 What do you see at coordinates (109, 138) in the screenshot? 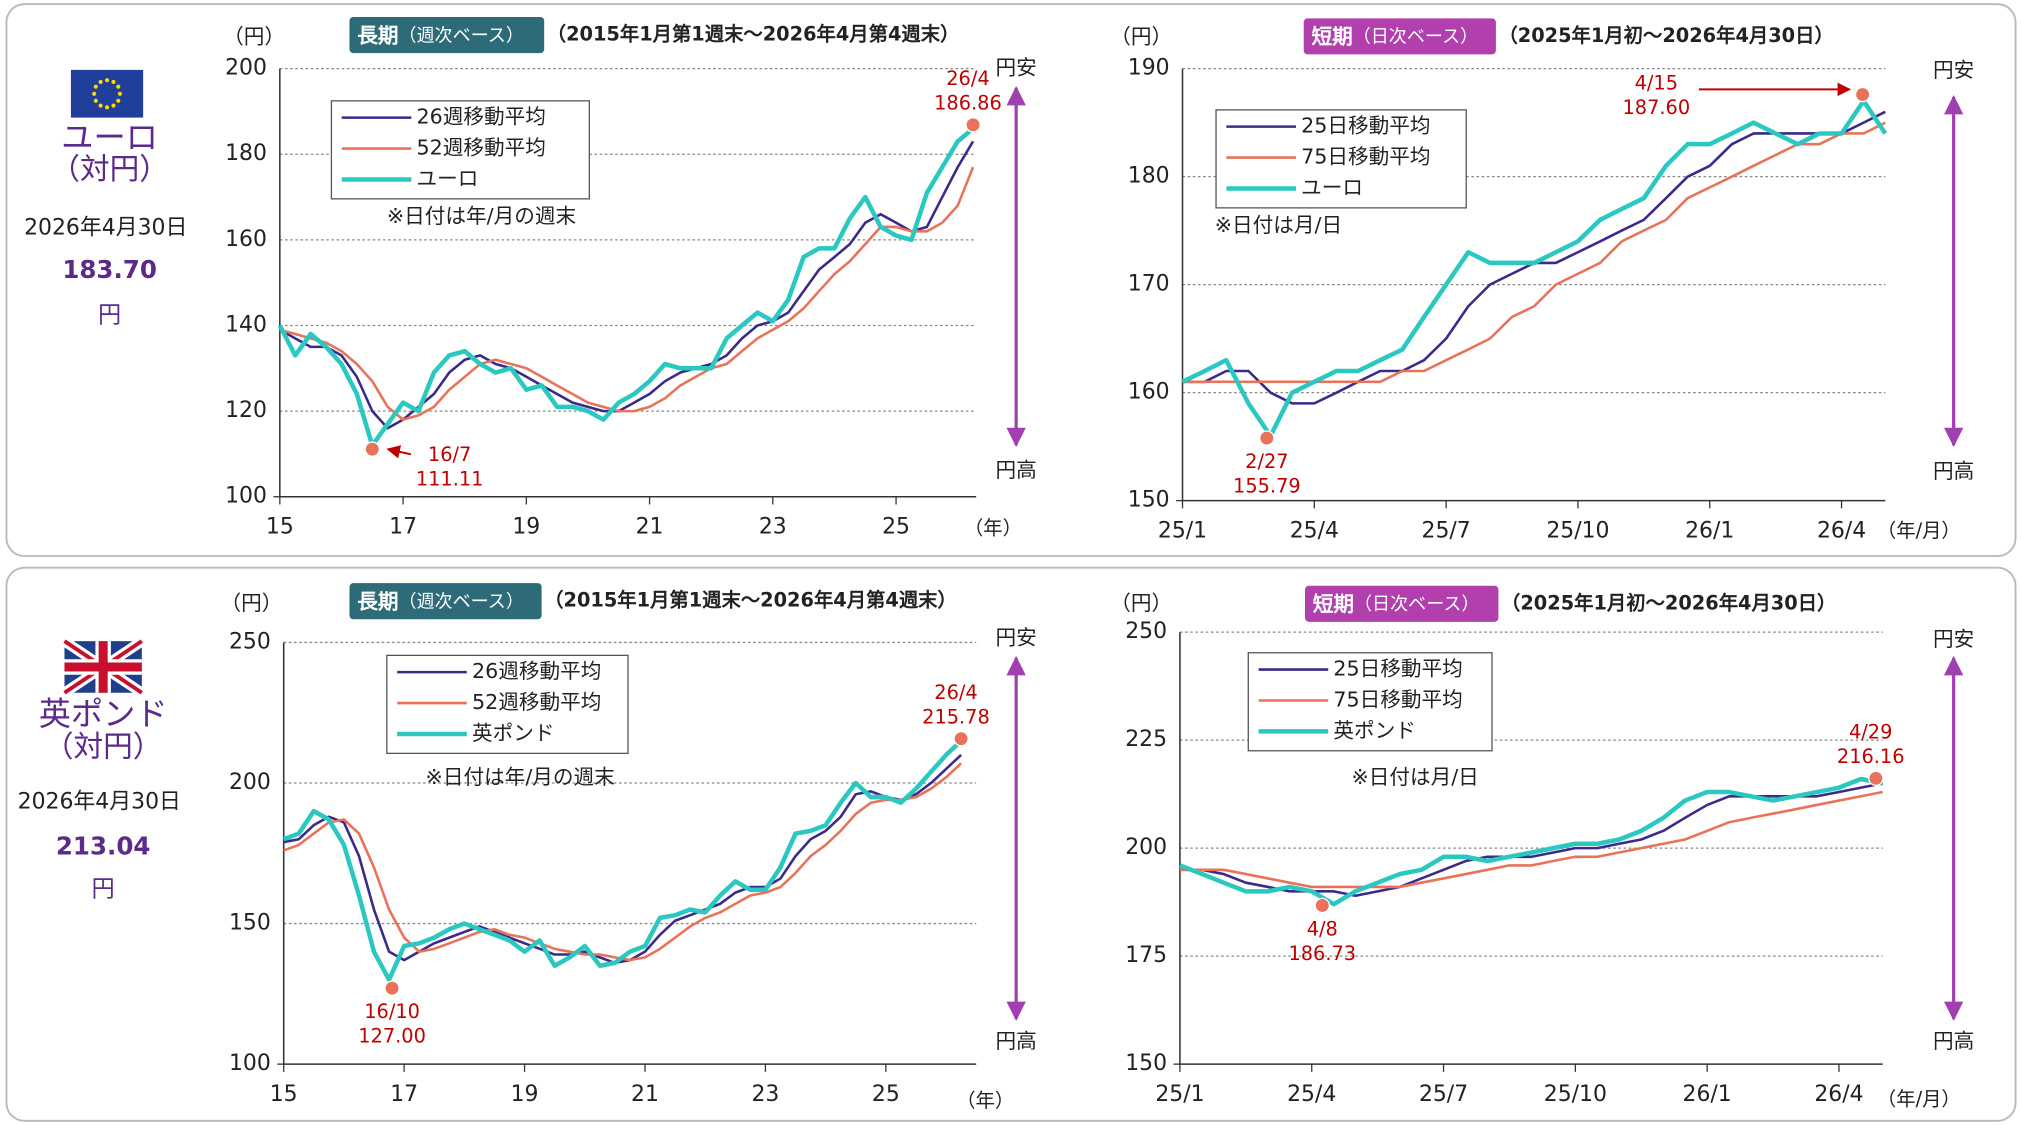
I see `currency-name: ユーロ` at bounding box center [109, 138].